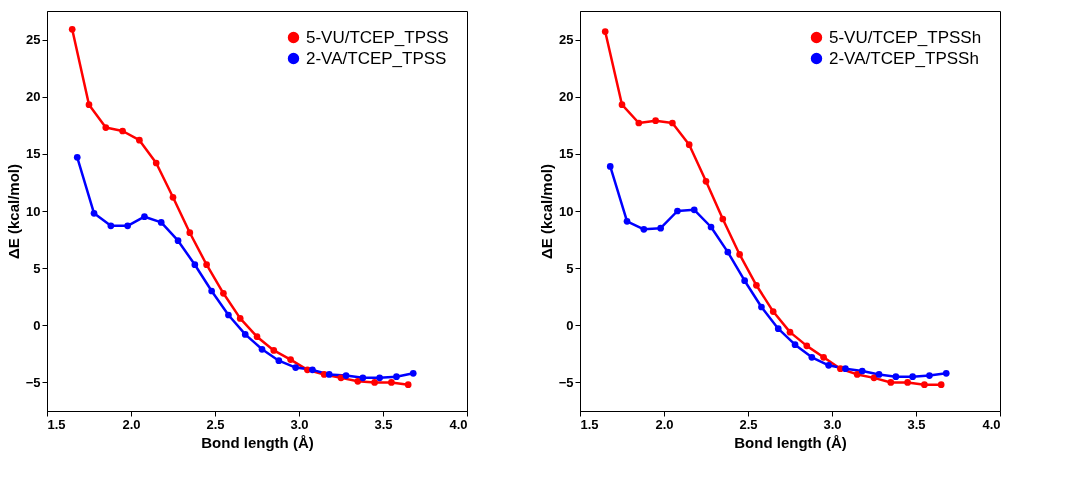  I want to click on legend-label: 2-VA/TCEP_TPSS, so click(376, 58).